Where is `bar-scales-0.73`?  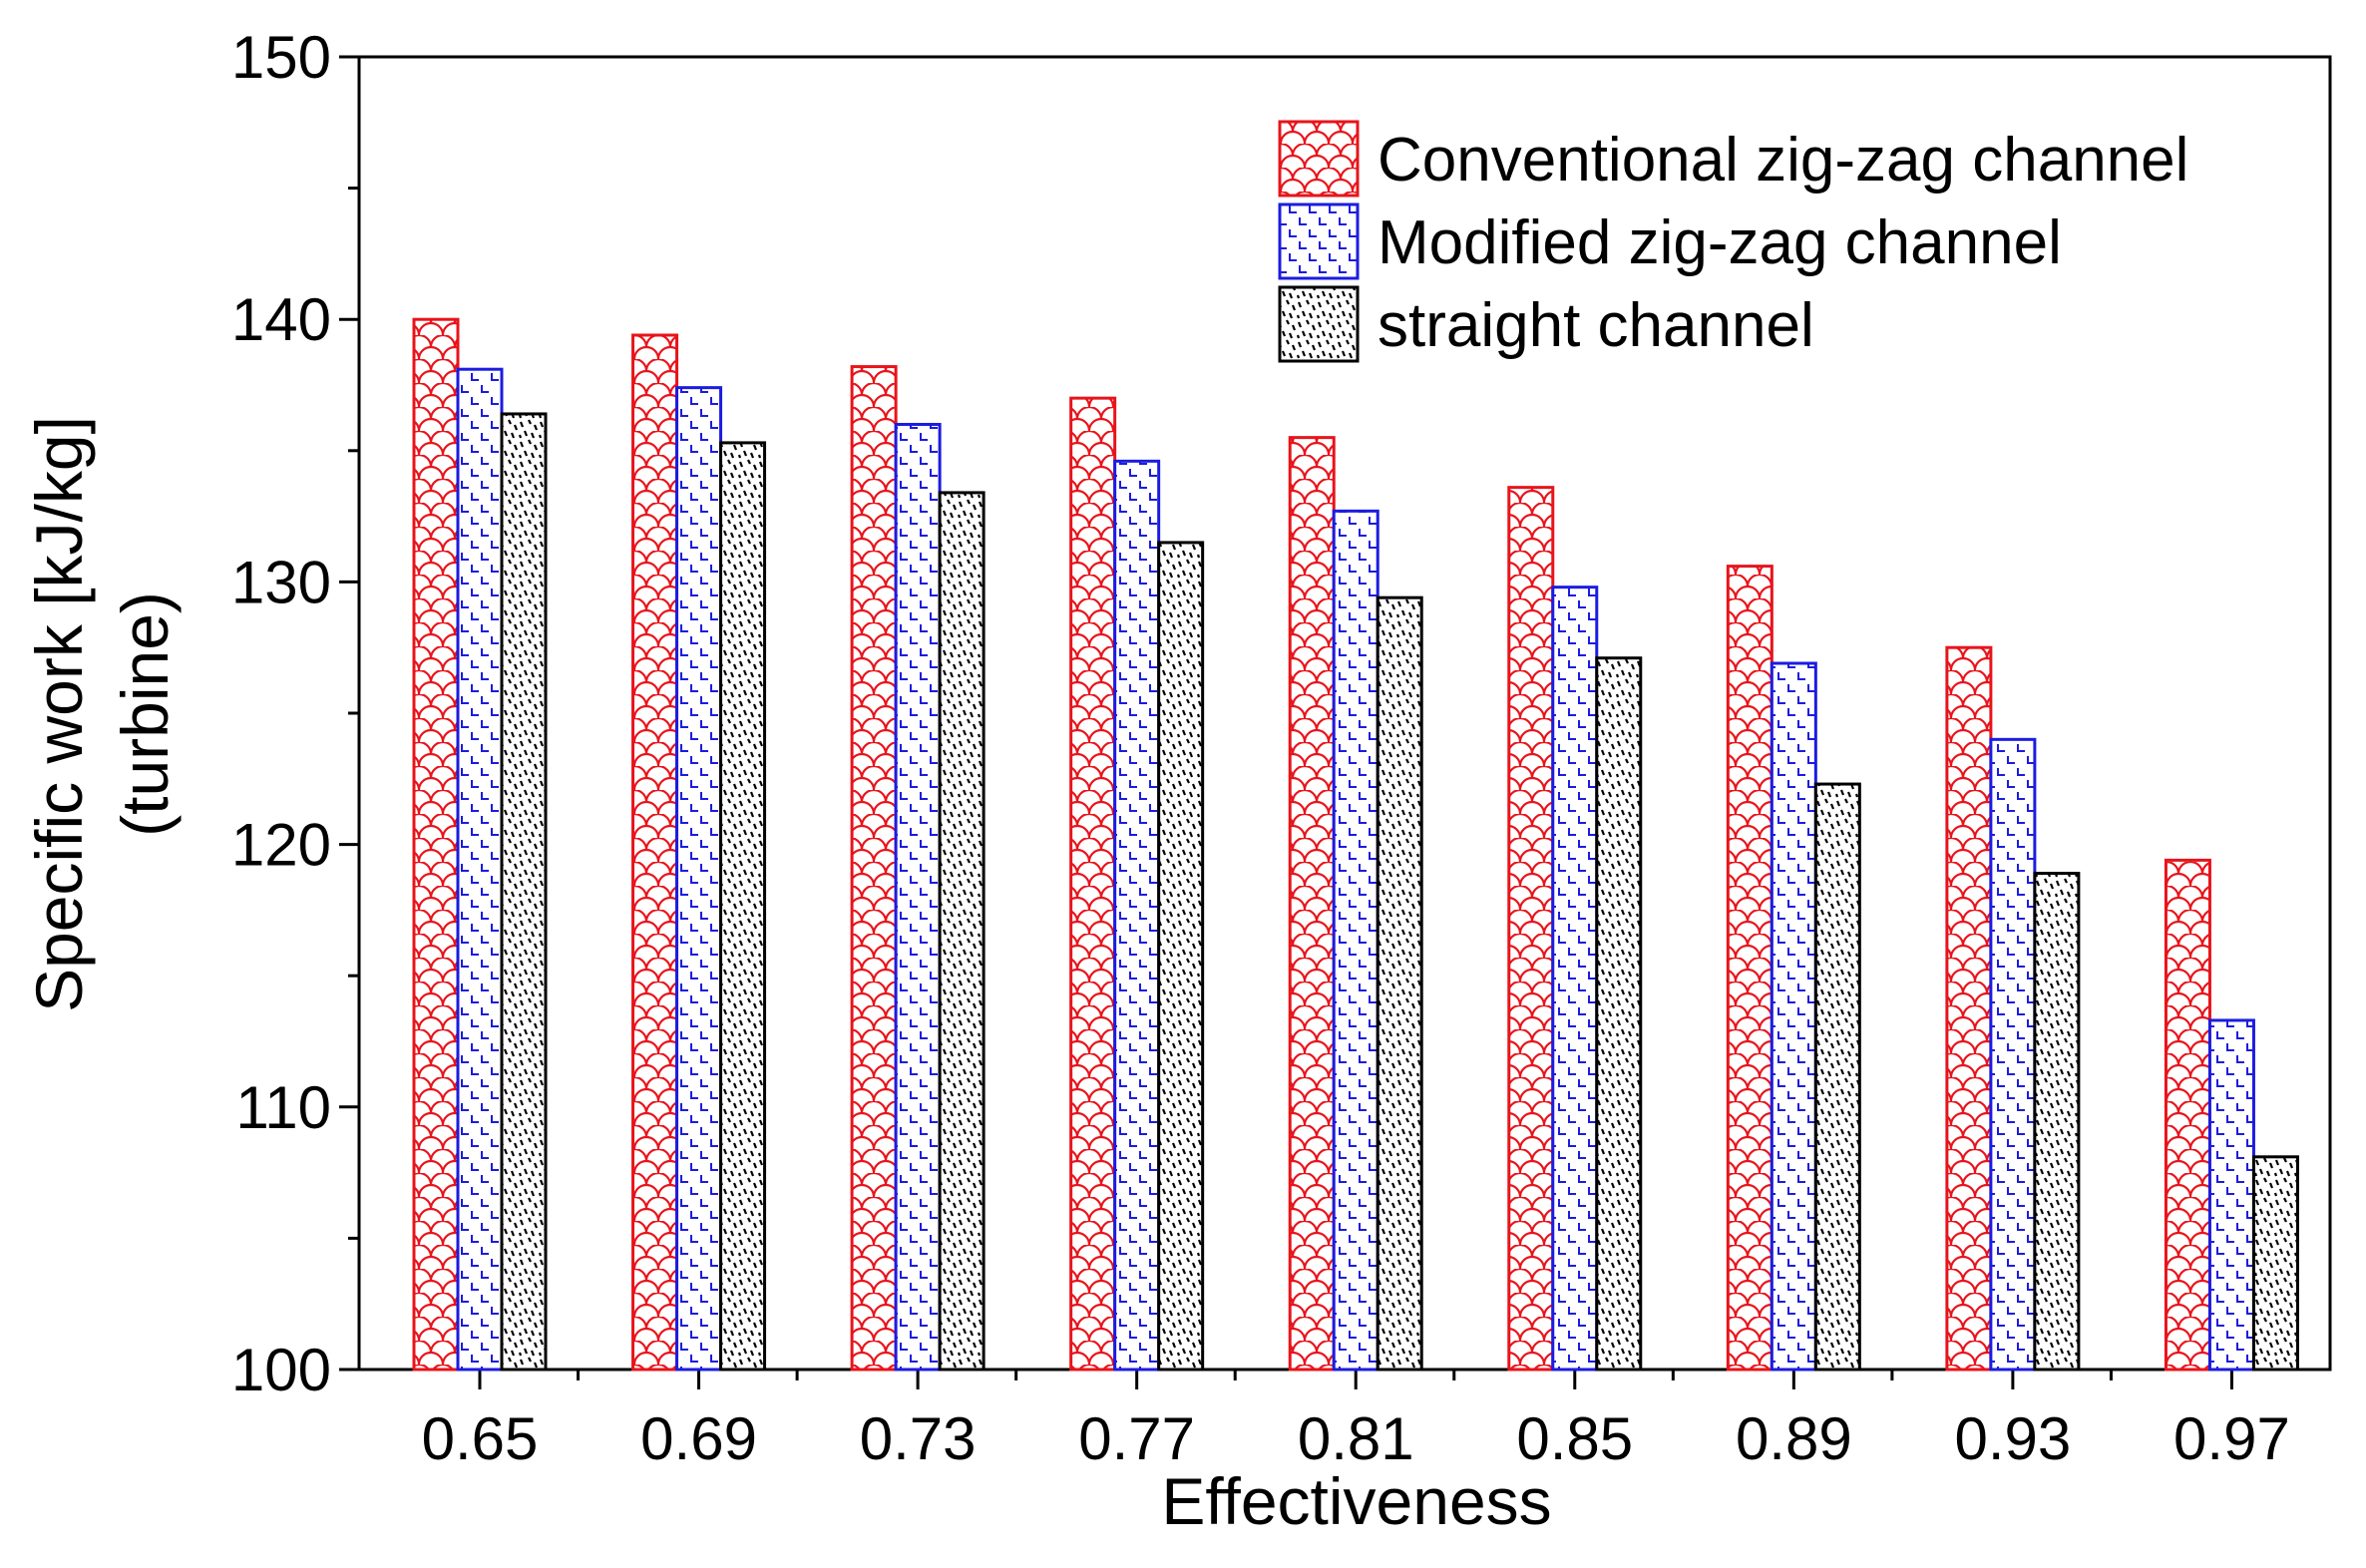
bar-scales-0.73 is located at coordinates (874, 869).